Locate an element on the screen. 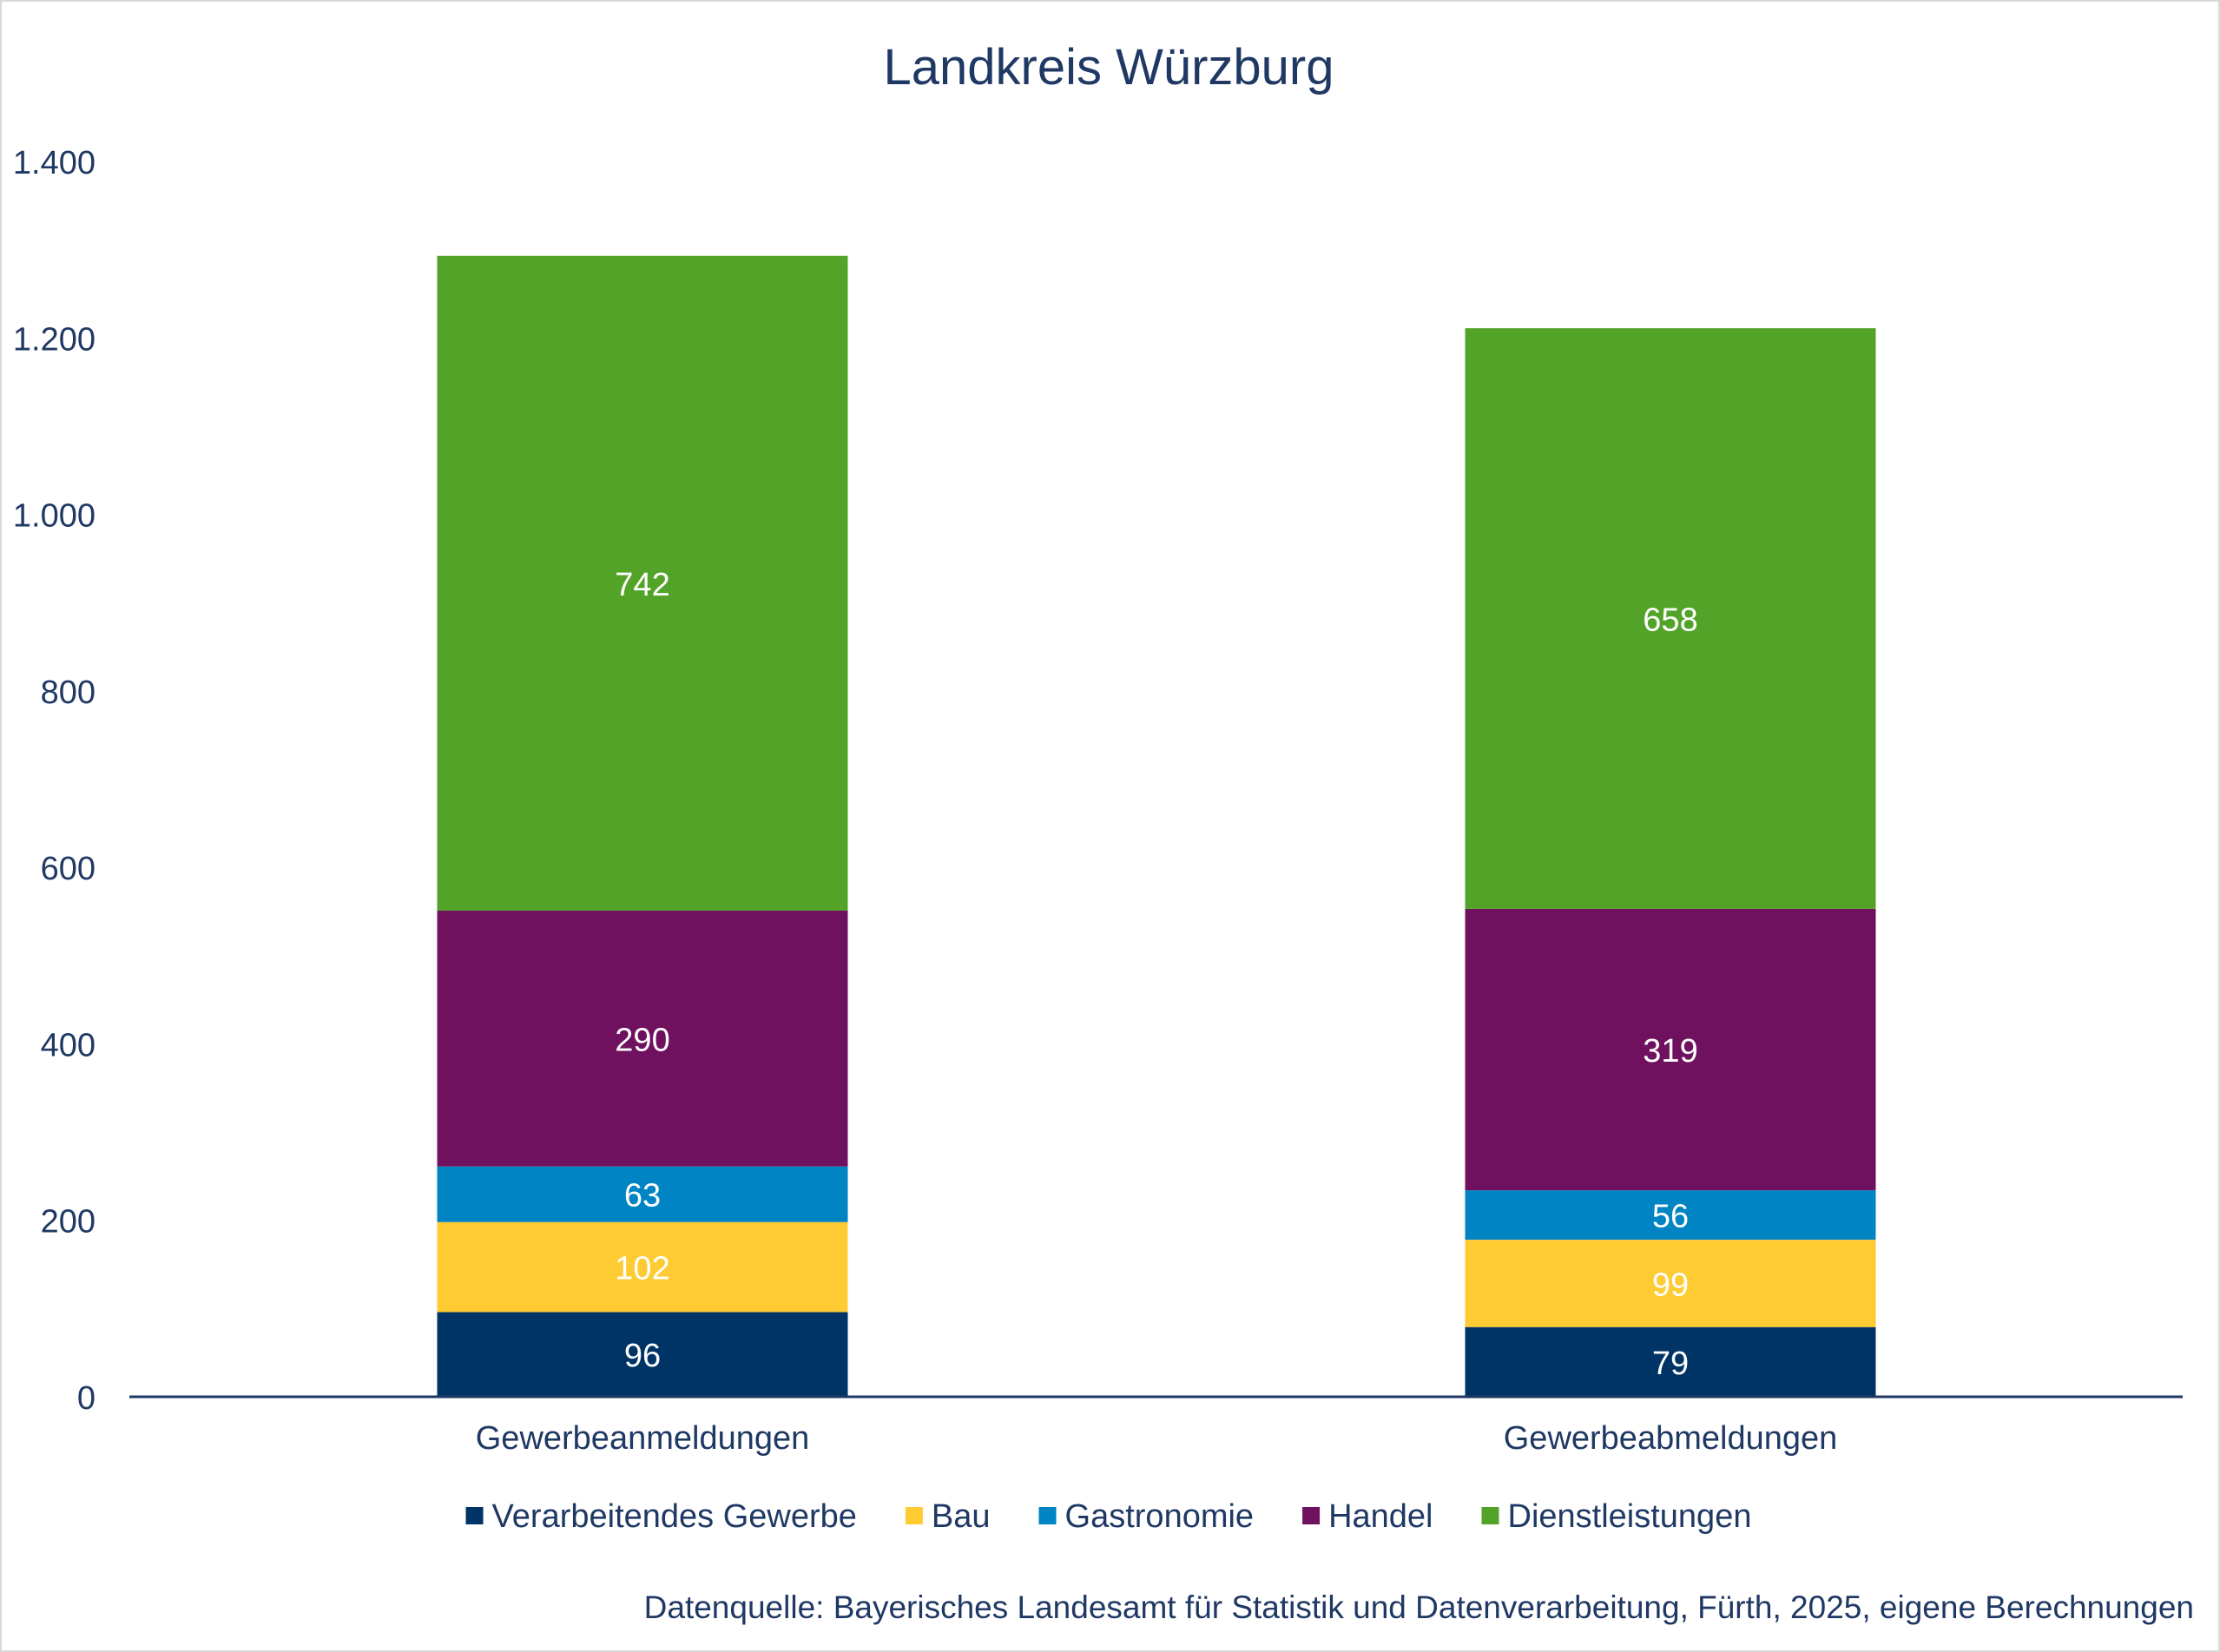  data-label: 56 is located at coordinates (1670, 1217).